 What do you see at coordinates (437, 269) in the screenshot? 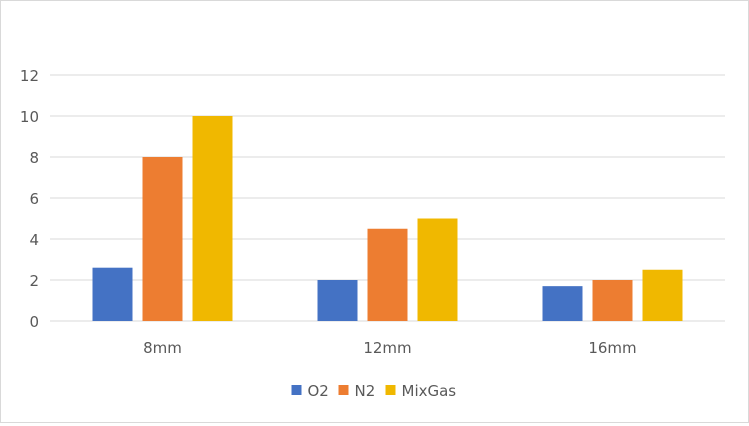
I see `bar-mixgas-12mm` at bounding box center [437, 269].